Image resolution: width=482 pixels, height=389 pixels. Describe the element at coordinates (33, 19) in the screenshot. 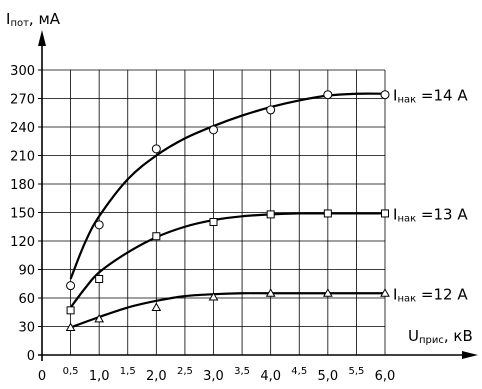

I see `y-axis-label: Iпот, мА` at that location.